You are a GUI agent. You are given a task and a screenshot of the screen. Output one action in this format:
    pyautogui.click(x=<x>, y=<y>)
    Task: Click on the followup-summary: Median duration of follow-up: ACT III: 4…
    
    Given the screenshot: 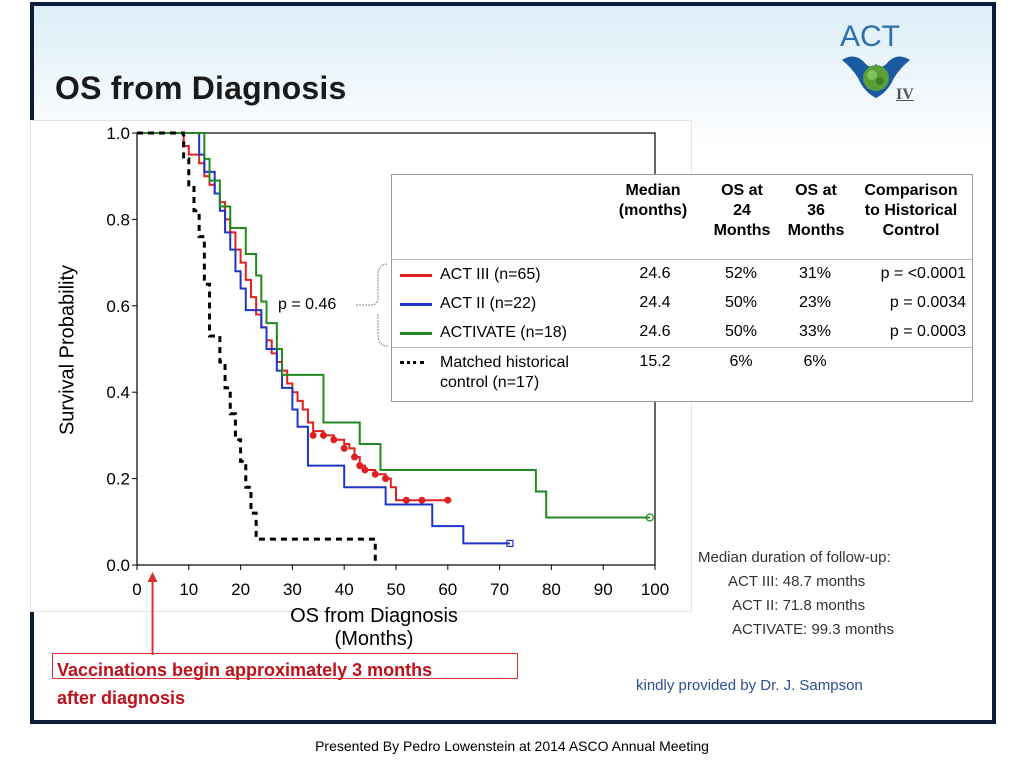 What is the action you would take?
    pyautogui.click(x=796, y=594)
    